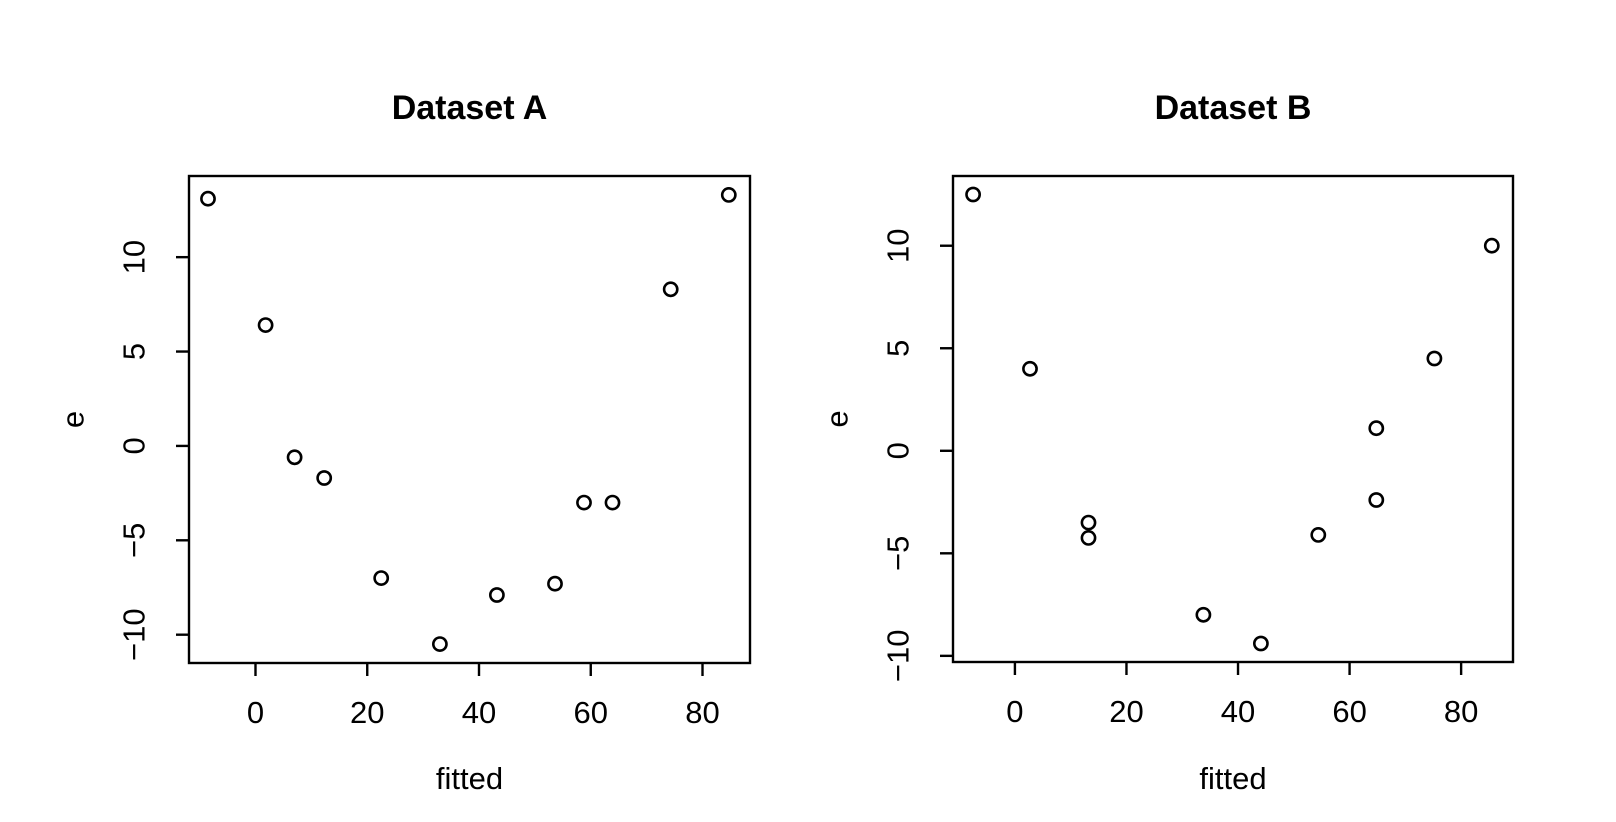 This screenshot has width=1616, height=822. I want to click on panel-title: Dataset A, so click(470, 108).